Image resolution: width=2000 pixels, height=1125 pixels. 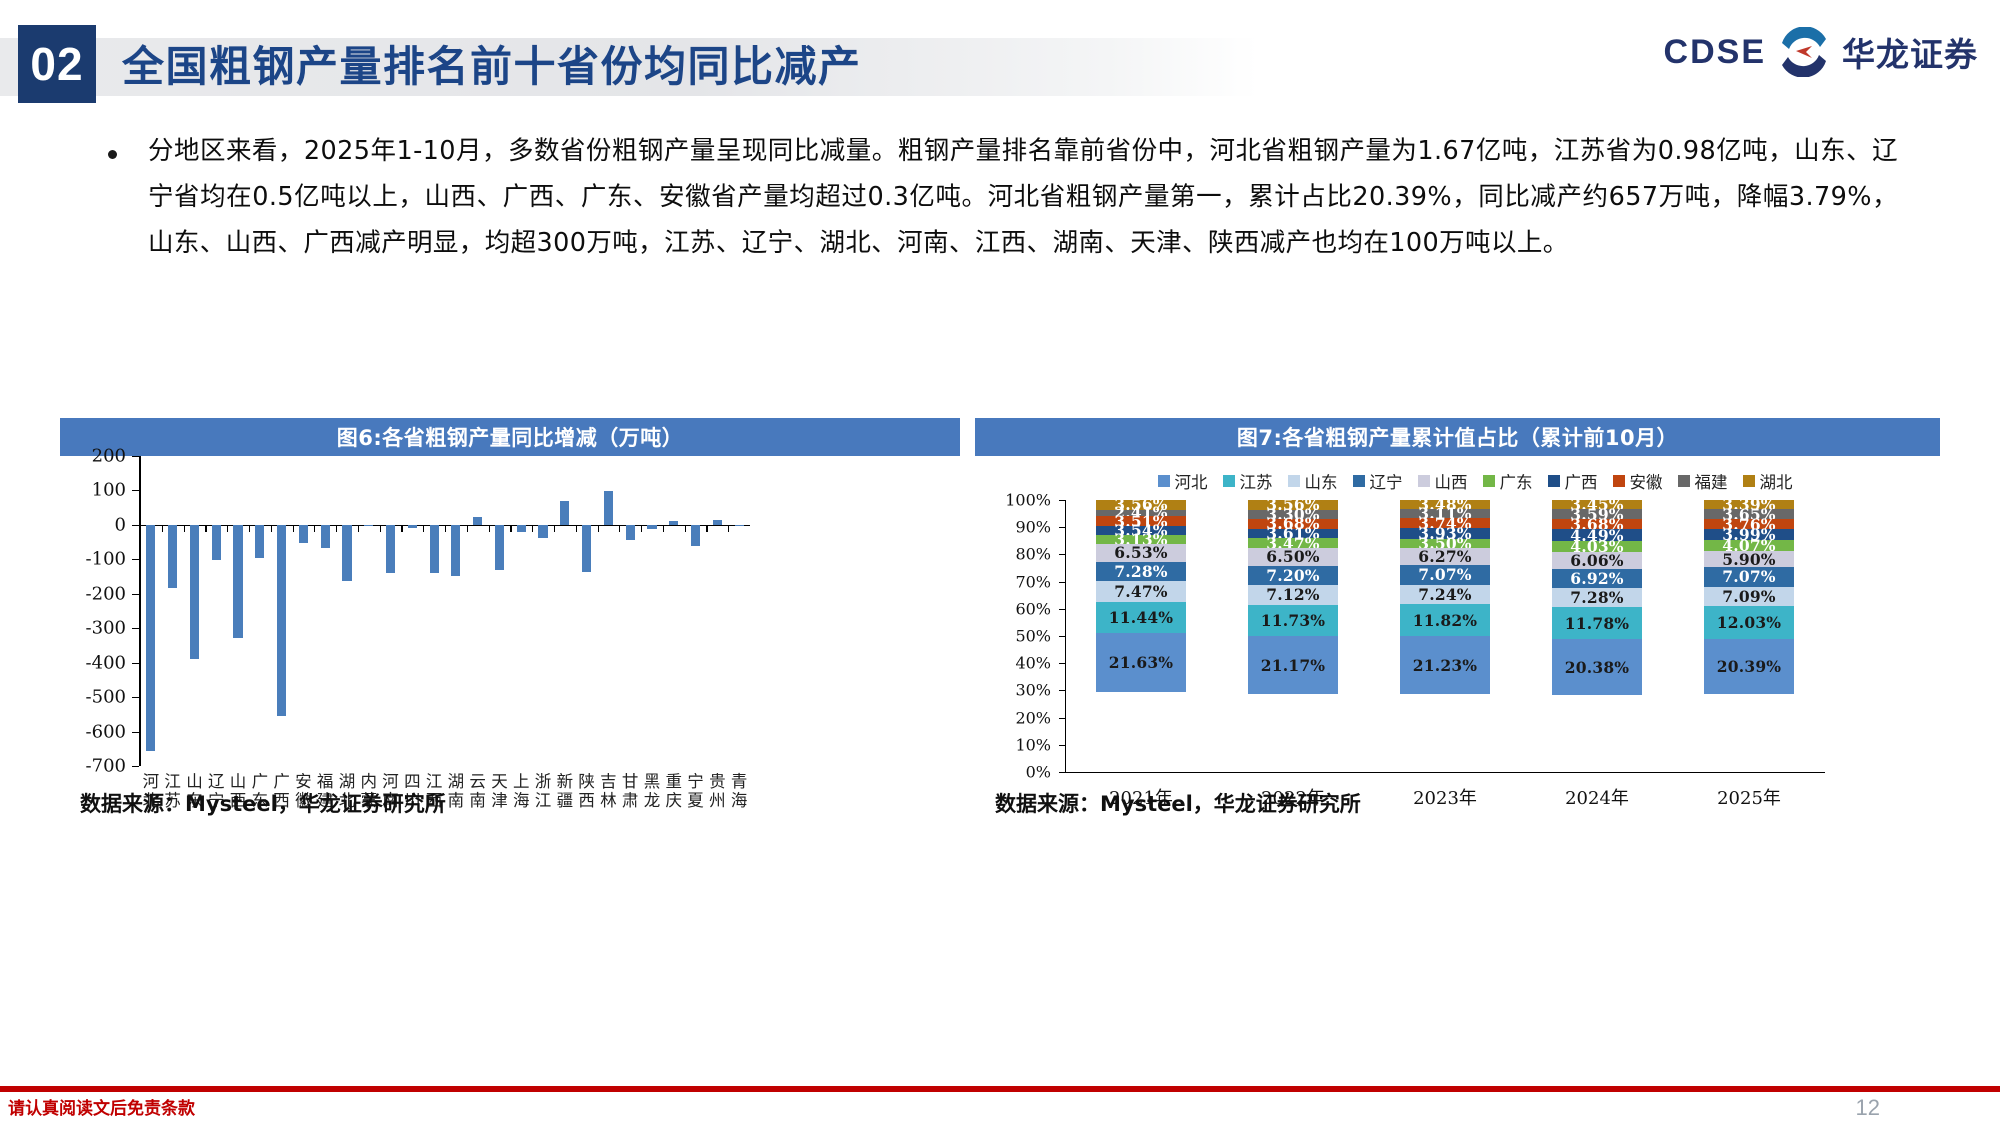 I want to click on figure7-x-tick-label: 2022年, so click(x=1293, y=798).